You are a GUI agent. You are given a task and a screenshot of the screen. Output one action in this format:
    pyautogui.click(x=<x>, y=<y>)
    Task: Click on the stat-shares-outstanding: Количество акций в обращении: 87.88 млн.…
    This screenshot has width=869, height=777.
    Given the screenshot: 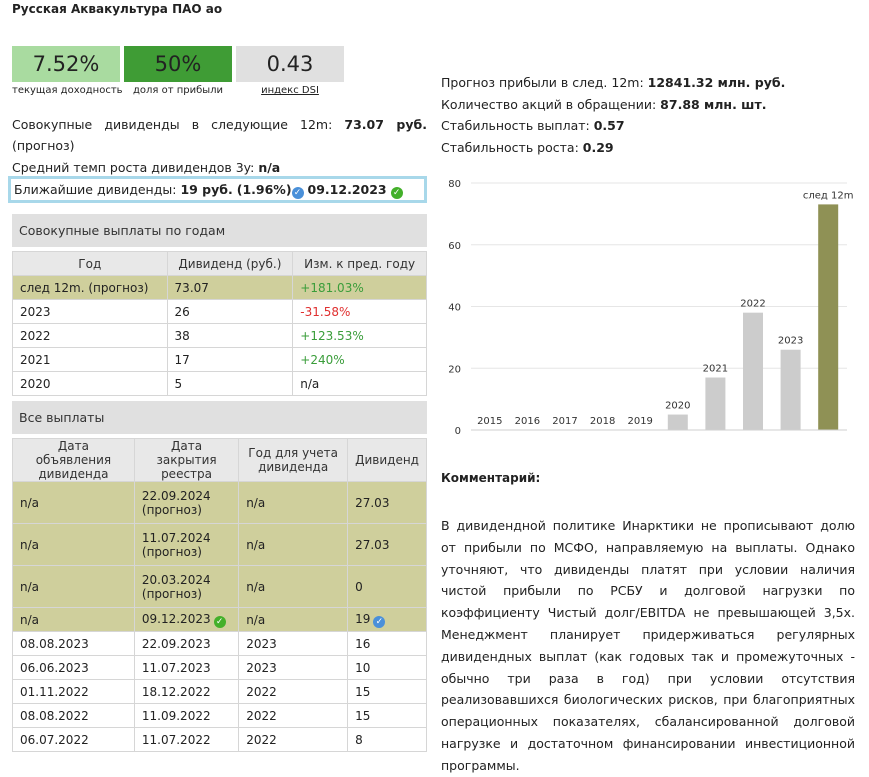 What is the action you would take?
    pyautogui.click(x=604, y=104)
    